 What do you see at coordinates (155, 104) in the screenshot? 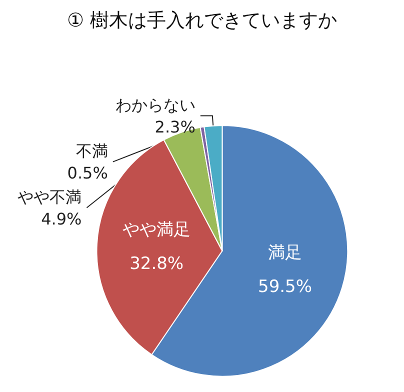
I see `slice-label: わからない` at bounding box center [155, 104].